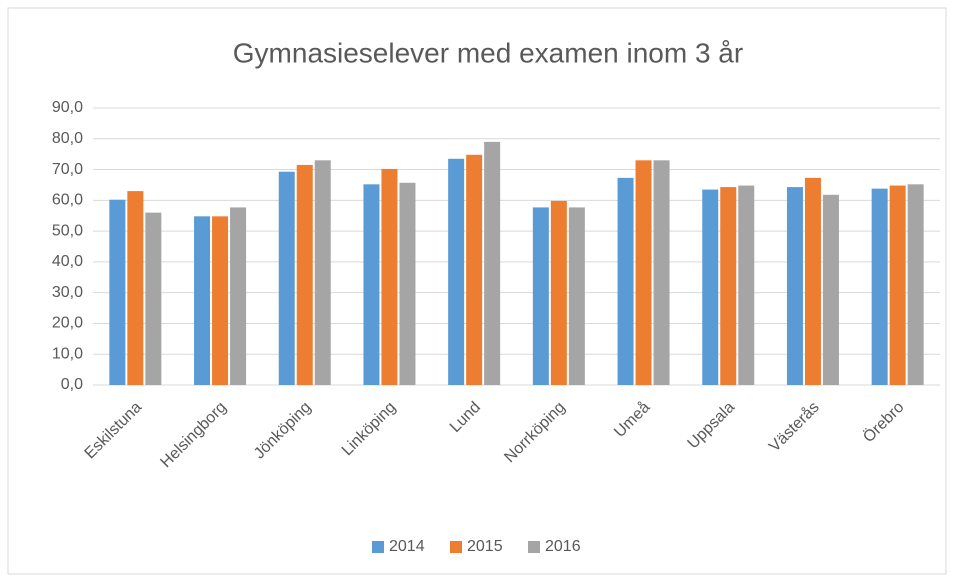 Image resolution: width=955 pixels, height=581 pixels. Describe the element at coordinates (488, 52) in the screenshot. I see `chart-title: Gymnasieselever med examen inom 3 år` at that location.